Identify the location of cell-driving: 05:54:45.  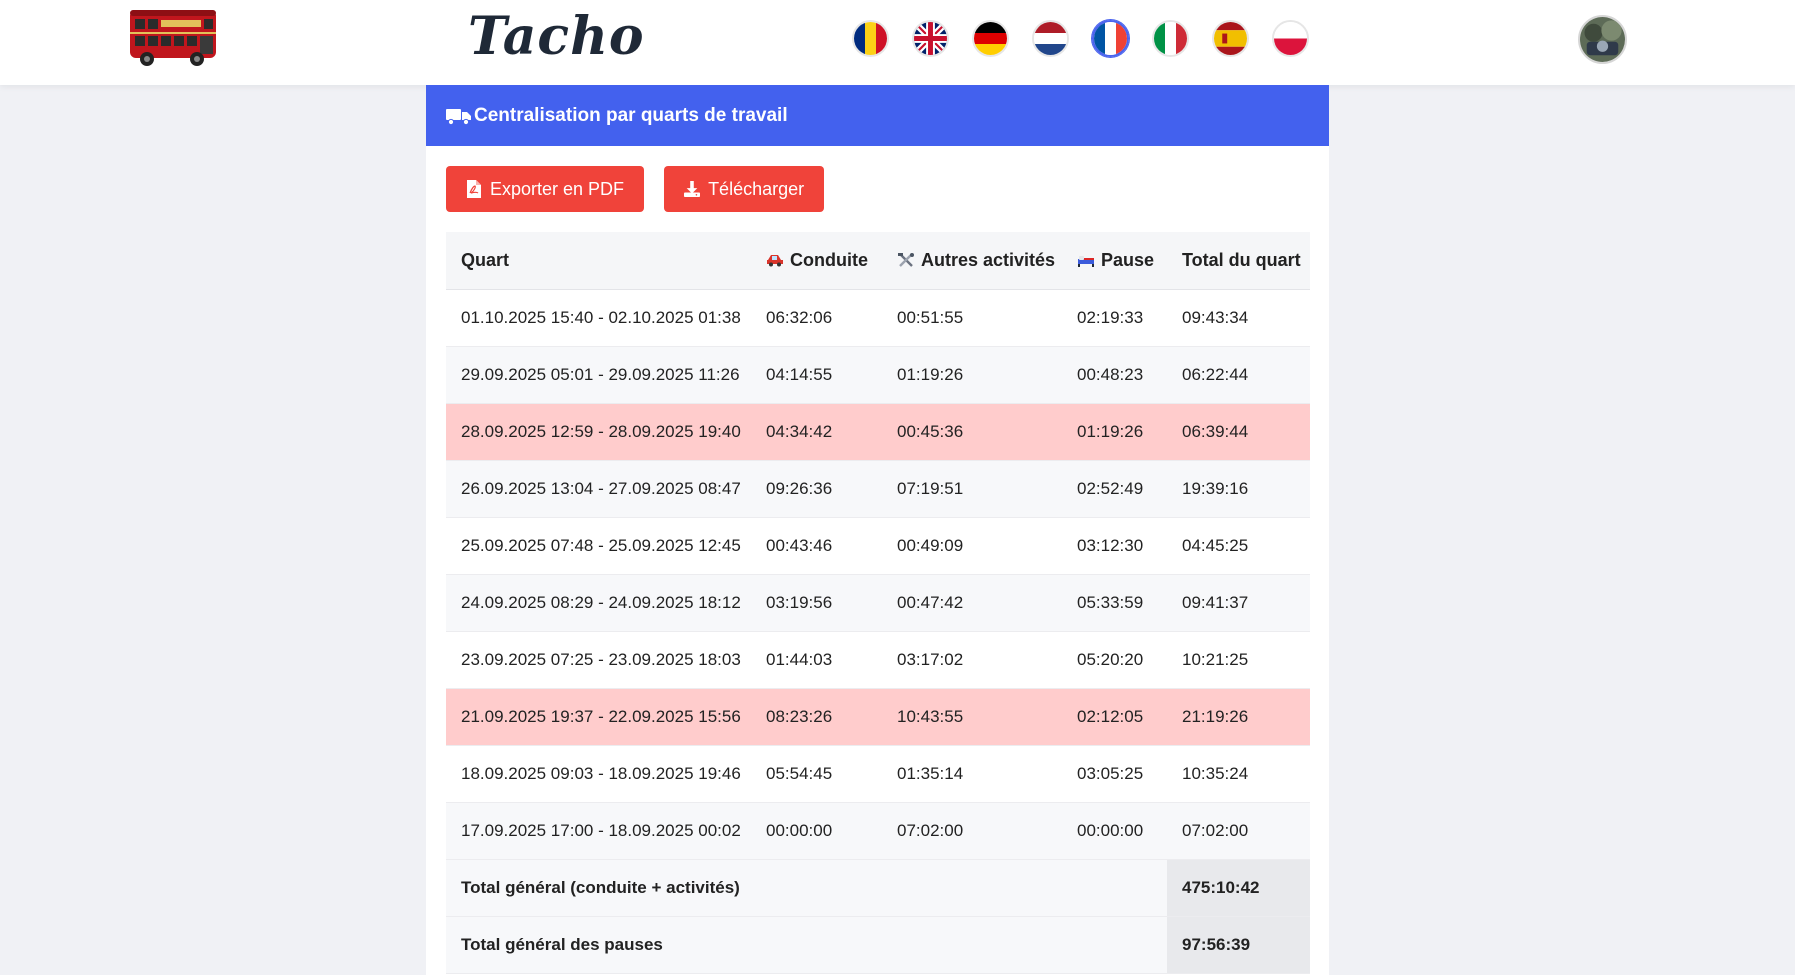
(816, 774).